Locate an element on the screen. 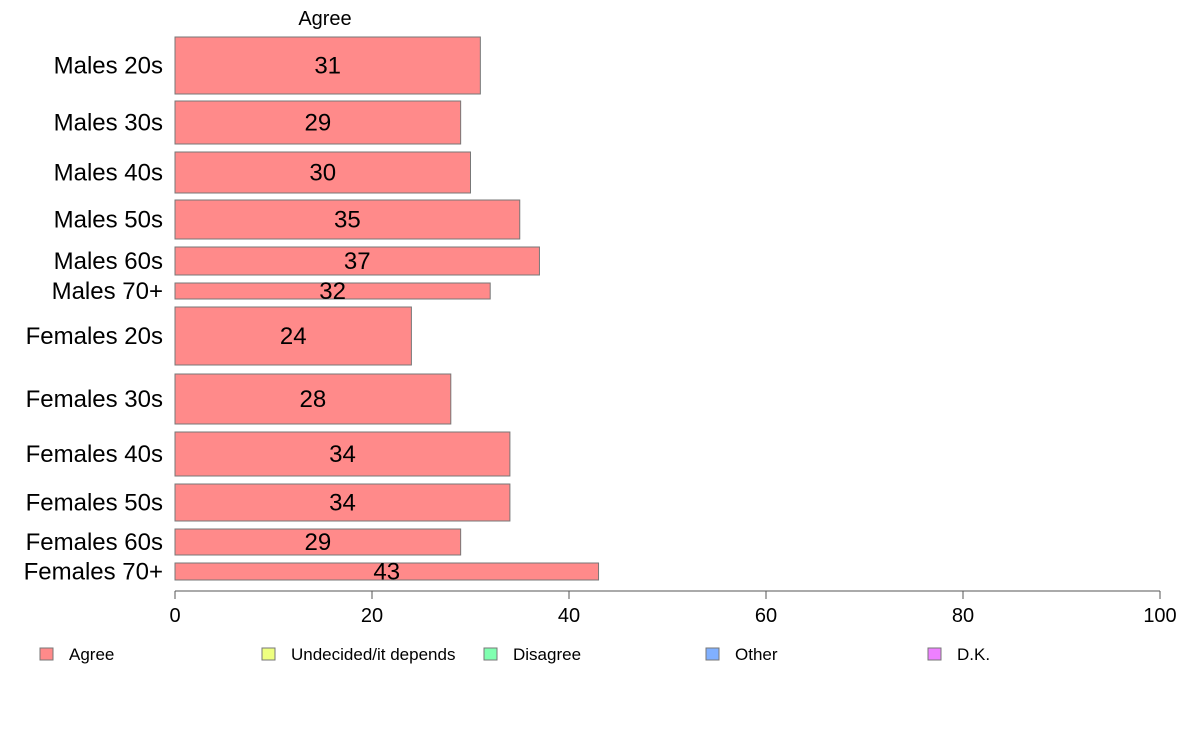 The height and width of the screenshot is (736, 1188). bar-value-label: 43 is located at coordinates (386, 572).